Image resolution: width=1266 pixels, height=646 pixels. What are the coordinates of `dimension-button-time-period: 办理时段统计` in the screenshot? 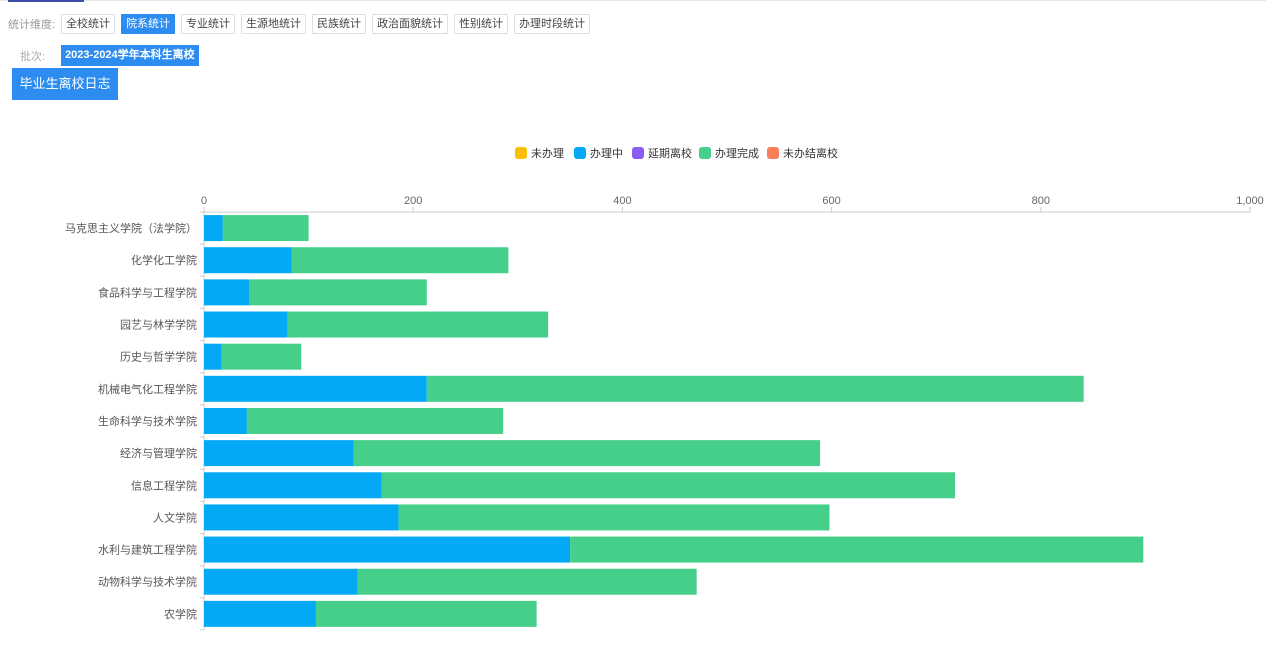 It's located at (552, 24).